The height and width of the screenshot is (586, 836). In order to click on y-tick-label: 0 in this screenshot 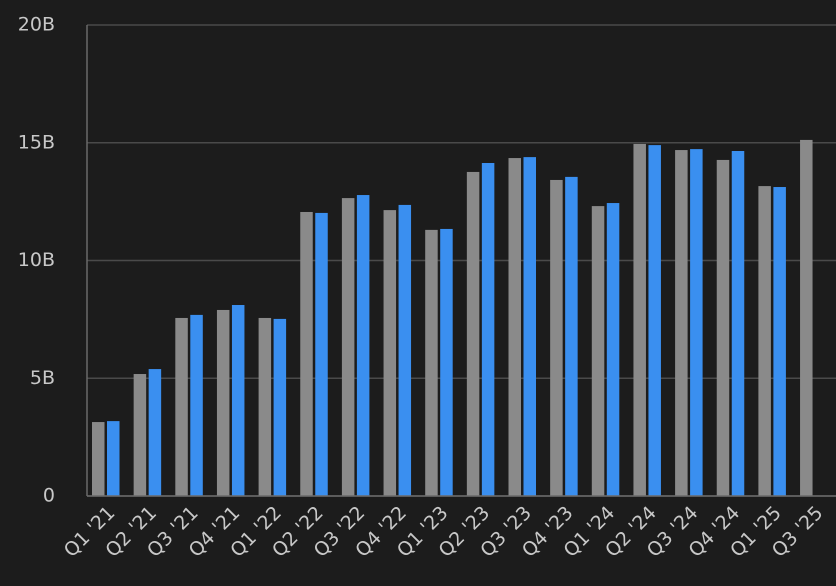, I will do `click(49, 496)`.